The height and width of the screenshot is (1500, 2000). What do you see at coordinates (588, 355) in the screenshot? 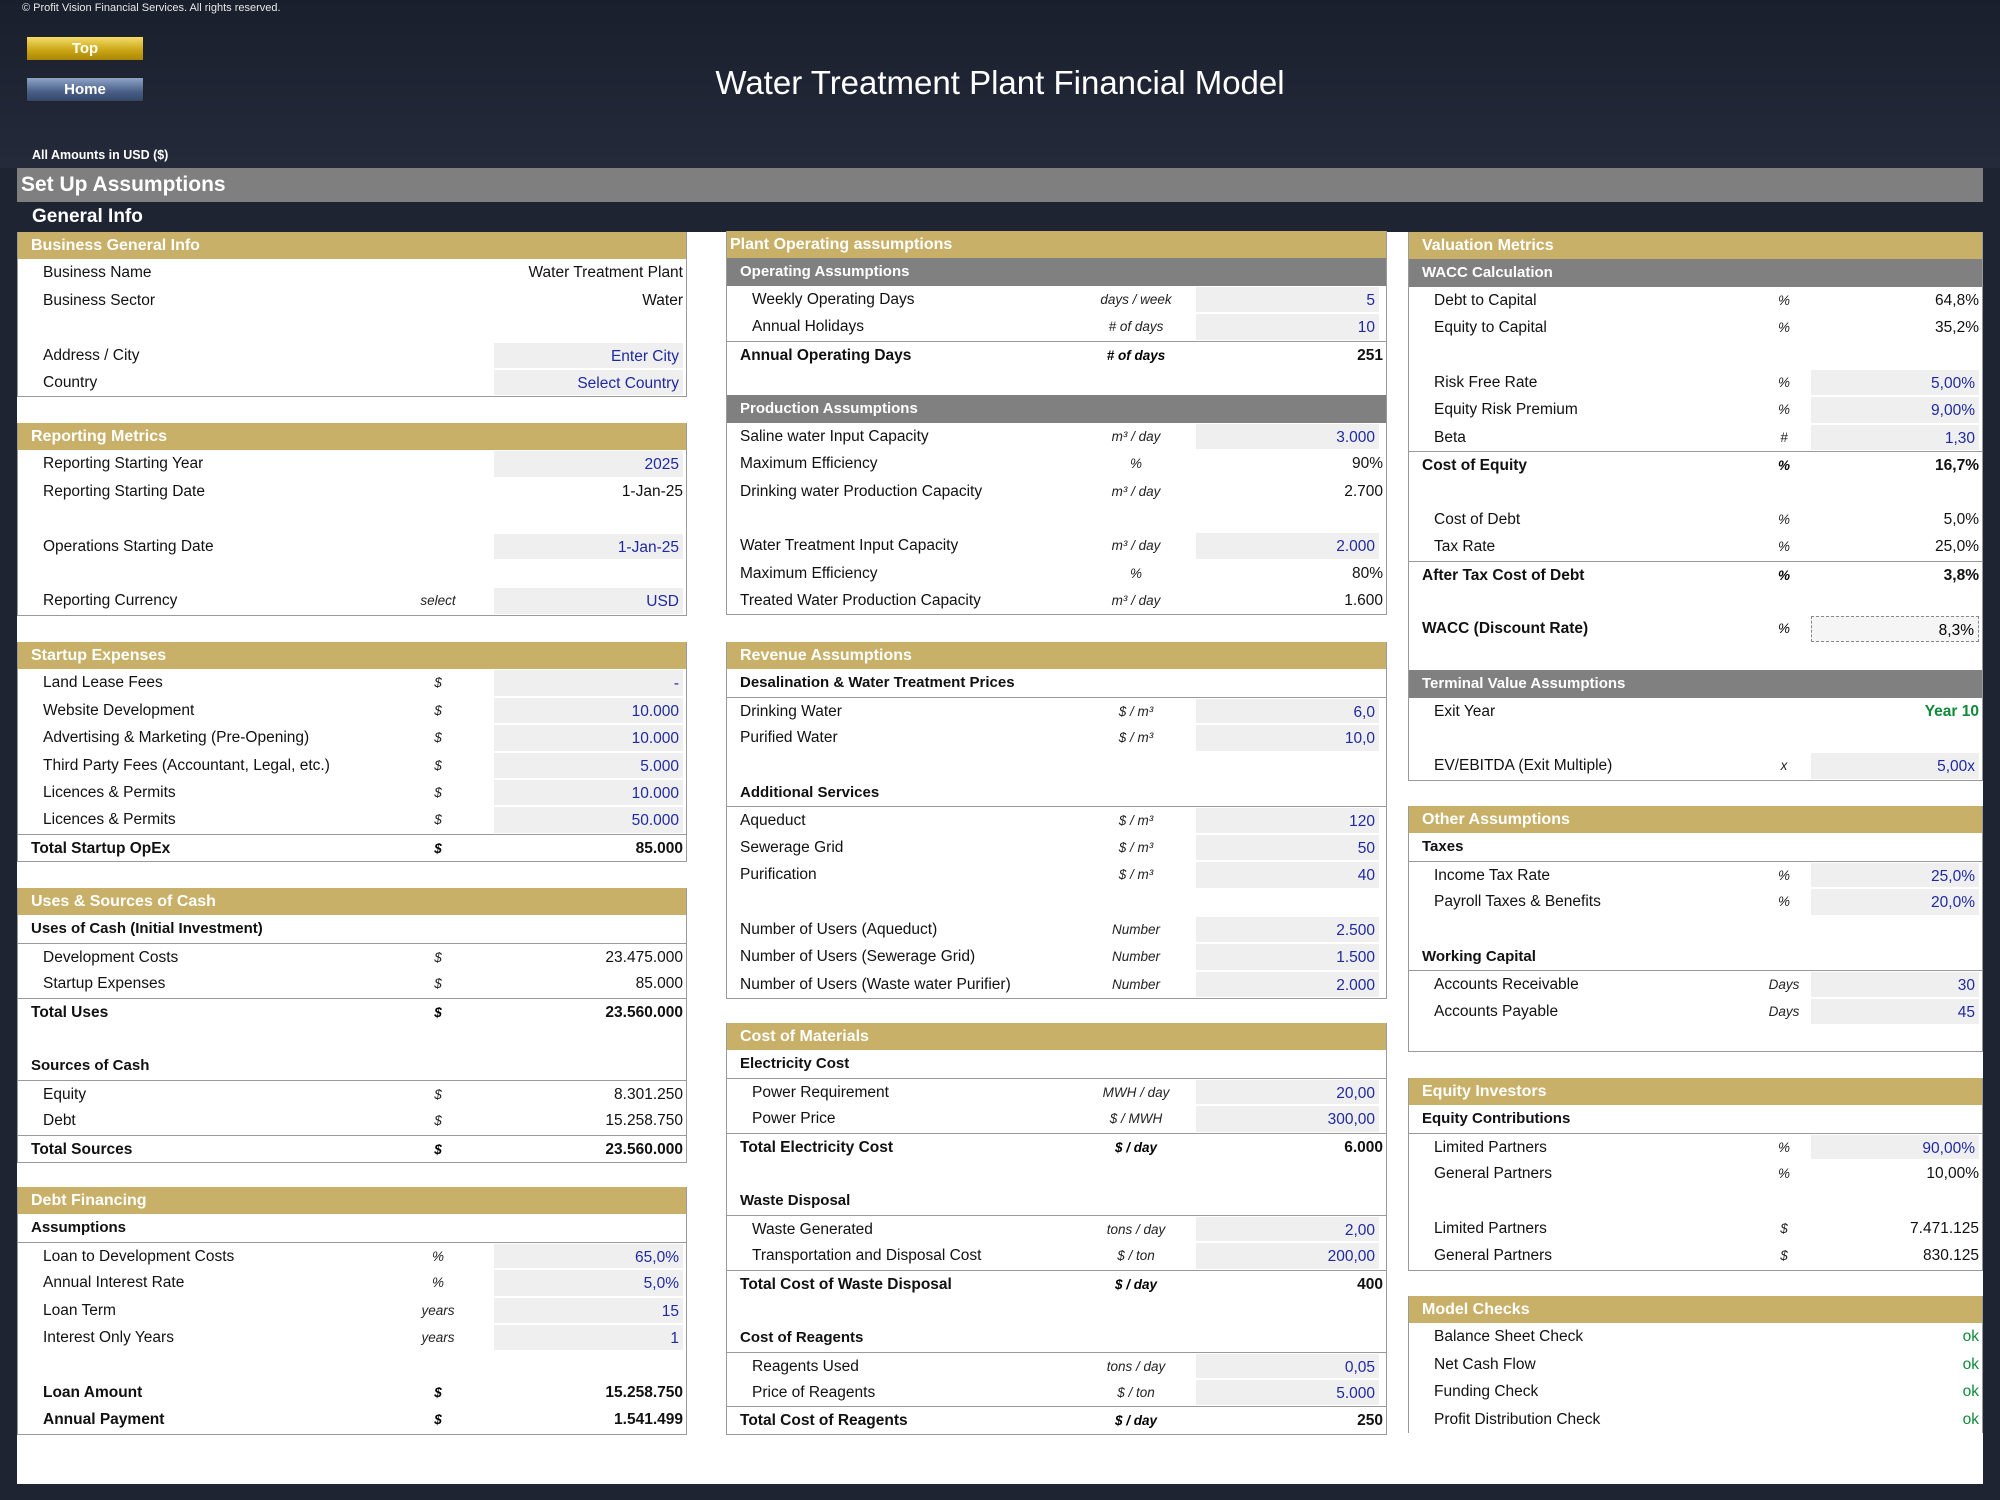
I see `city-input: Enter City` at bounding box center [588, 355].